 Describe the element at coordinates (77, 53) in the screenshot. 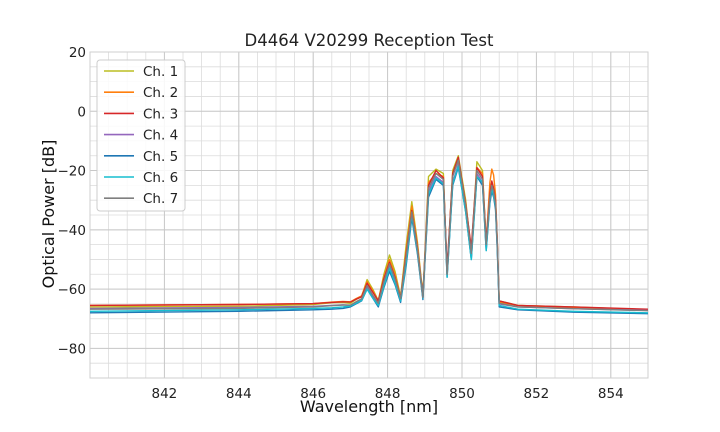

I see `y-tick-label: 20` at that location.